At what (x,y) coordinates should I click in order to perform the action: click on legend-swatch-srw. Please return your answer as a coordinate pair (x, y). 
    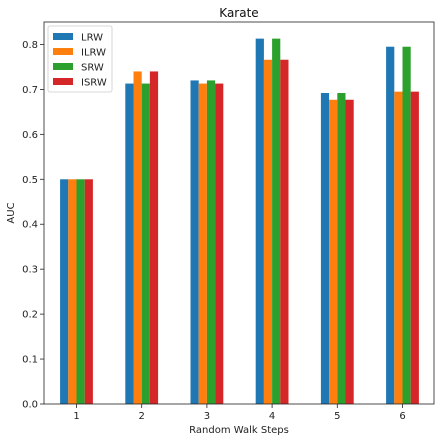
    Looking at the image, I should click on (63, 66).